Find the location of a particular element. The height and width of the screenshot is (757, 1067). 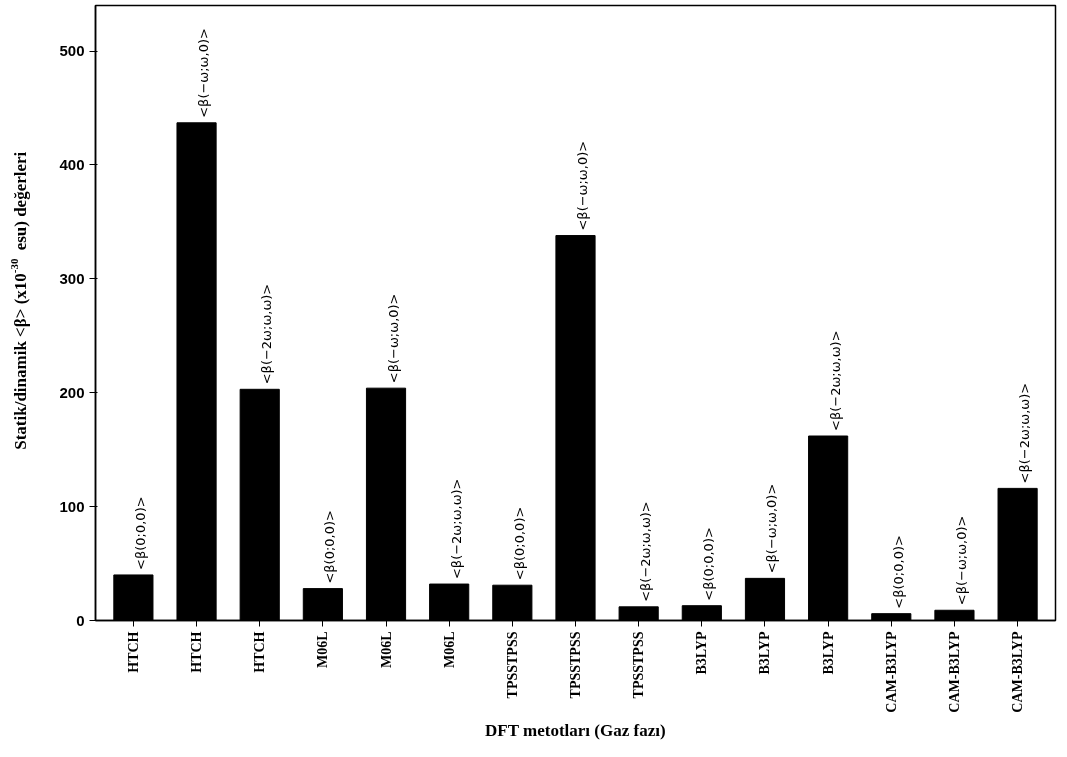

y-tick-label: 100 is located at coordinates (72, 506).